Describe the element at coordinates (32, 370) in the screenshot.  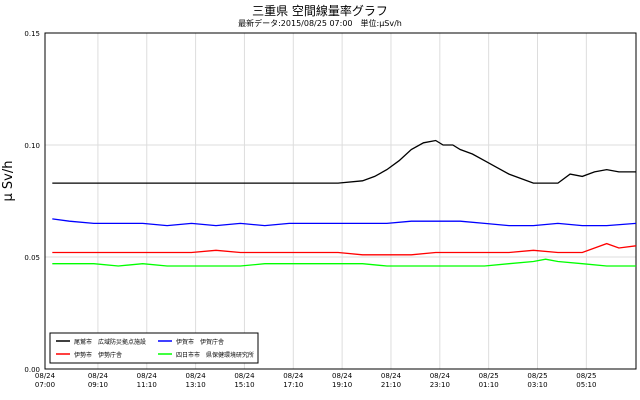
I see `y-tick-label: 0.00` at that location.